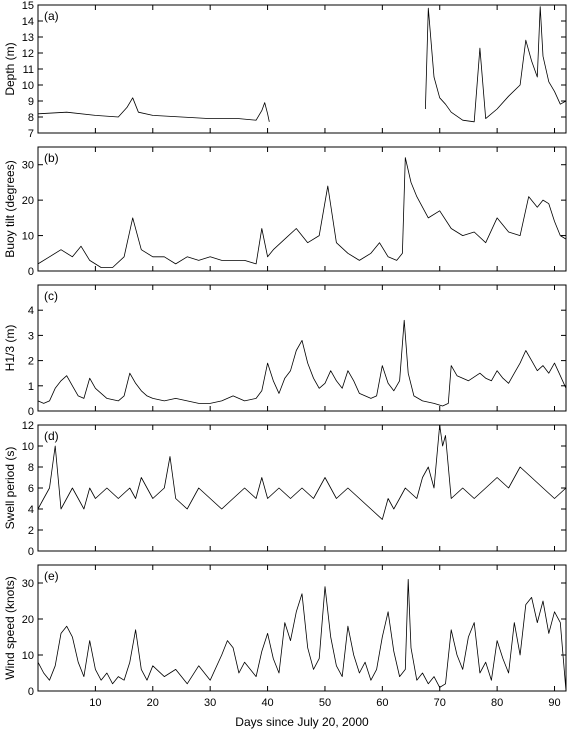  Describe the element at coordinates (31, 336) in the screenshot. I see `y-tick-label: 3` at that location.